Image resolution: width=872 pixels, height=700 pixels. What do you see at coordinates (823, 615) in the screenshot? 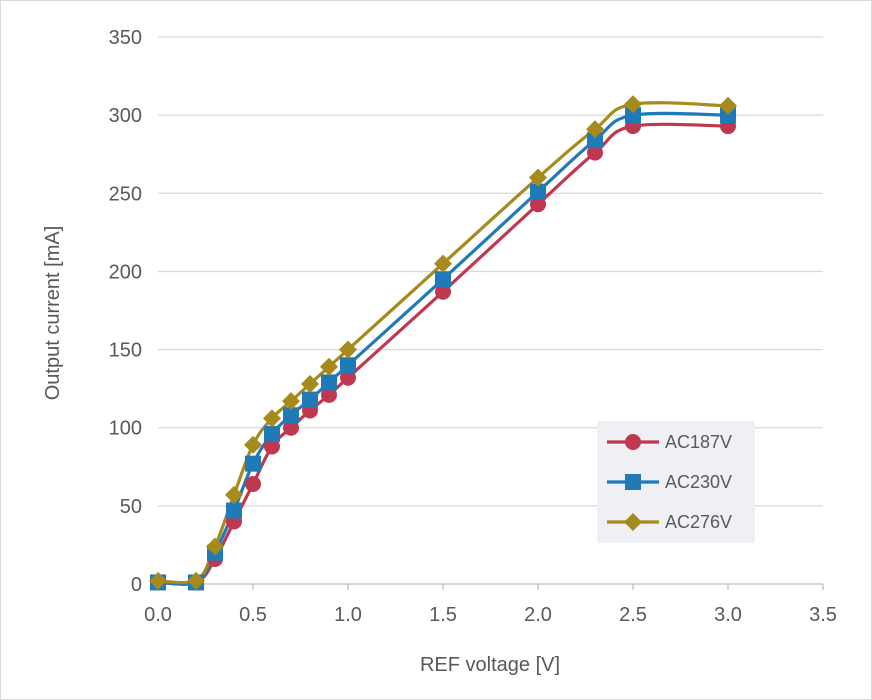
I see `x-tick-label: 3.5` at bounding box center [823, 615].